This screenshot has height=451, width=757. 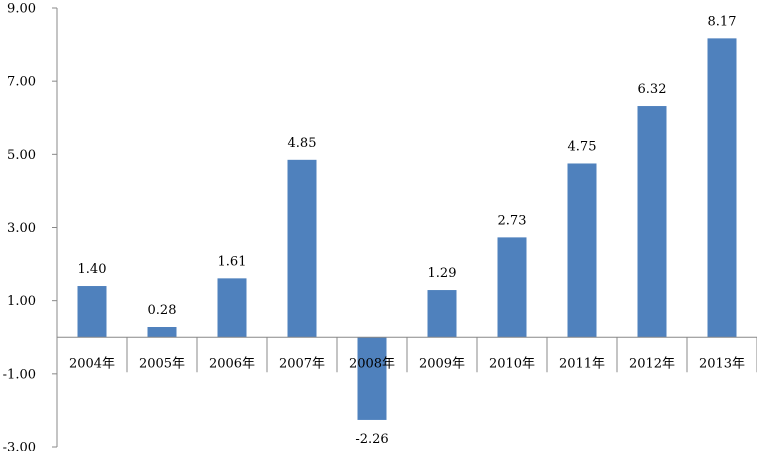 What do you see at coordinates (371, 439) in the screenshot?
I see `data-label: -2.26` at bounding box center [371, 439].